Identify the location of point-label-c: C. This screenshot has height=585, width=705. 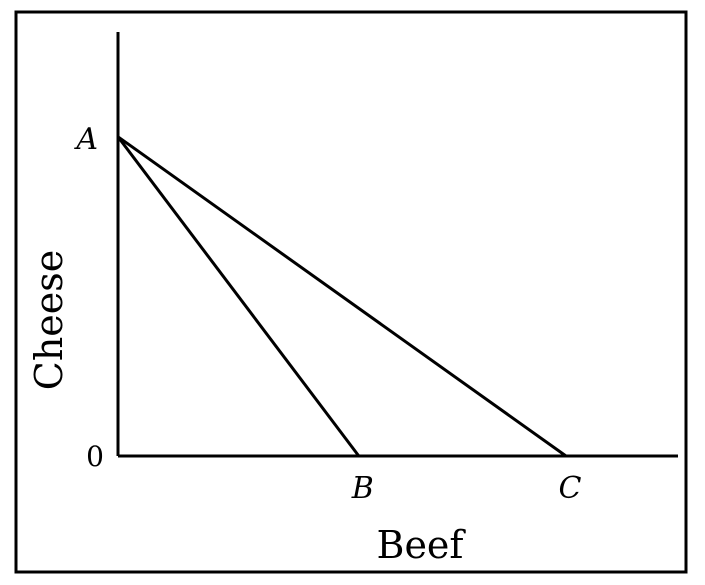
(570, 488).